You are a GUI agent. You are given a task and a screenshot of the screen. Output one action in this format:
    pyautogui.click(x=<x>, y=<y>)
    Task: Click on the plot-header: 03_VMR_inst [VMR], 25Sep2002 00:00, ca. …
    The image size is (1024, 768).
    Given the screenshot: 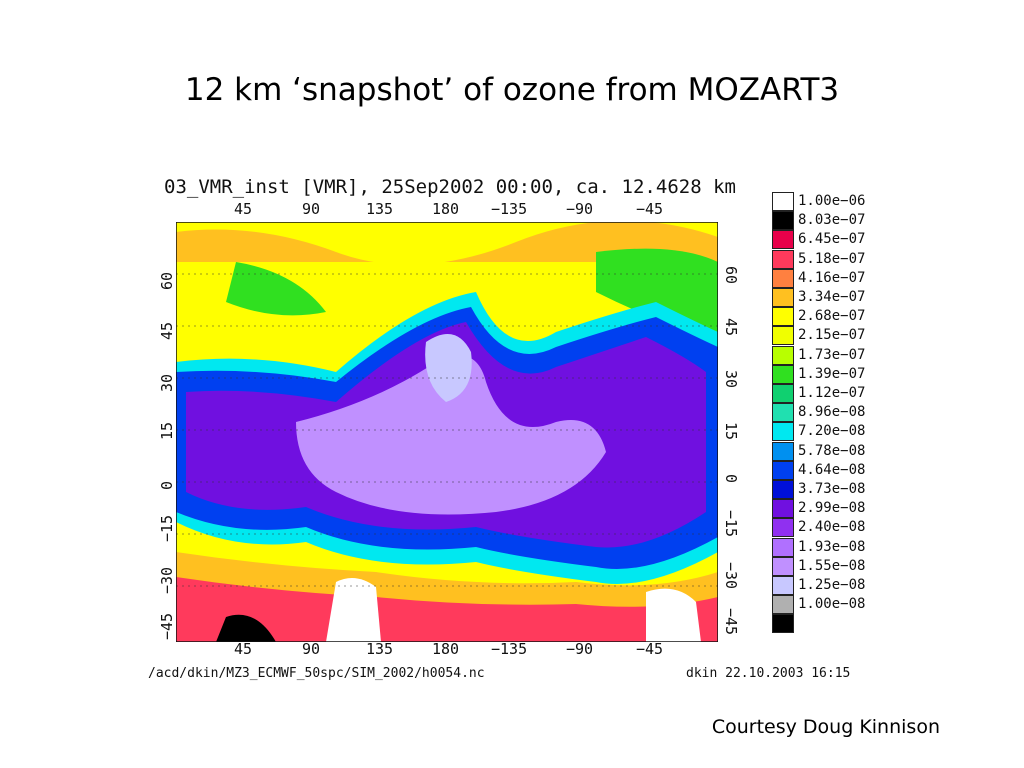 What is the action you would take?
    pyautogui.click(x=450, y=187)
    